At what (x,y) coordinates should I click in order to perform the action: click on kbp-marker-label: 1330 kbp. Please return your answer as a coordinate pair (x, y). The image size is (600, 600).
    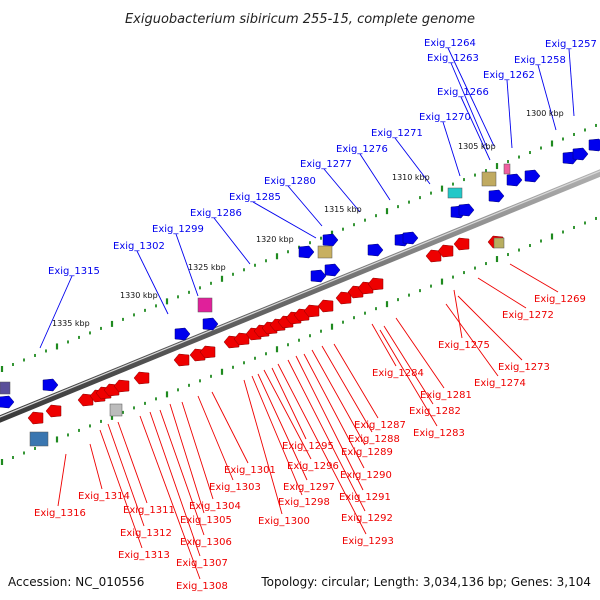
    Looking at the image, I should click on (139, 295).